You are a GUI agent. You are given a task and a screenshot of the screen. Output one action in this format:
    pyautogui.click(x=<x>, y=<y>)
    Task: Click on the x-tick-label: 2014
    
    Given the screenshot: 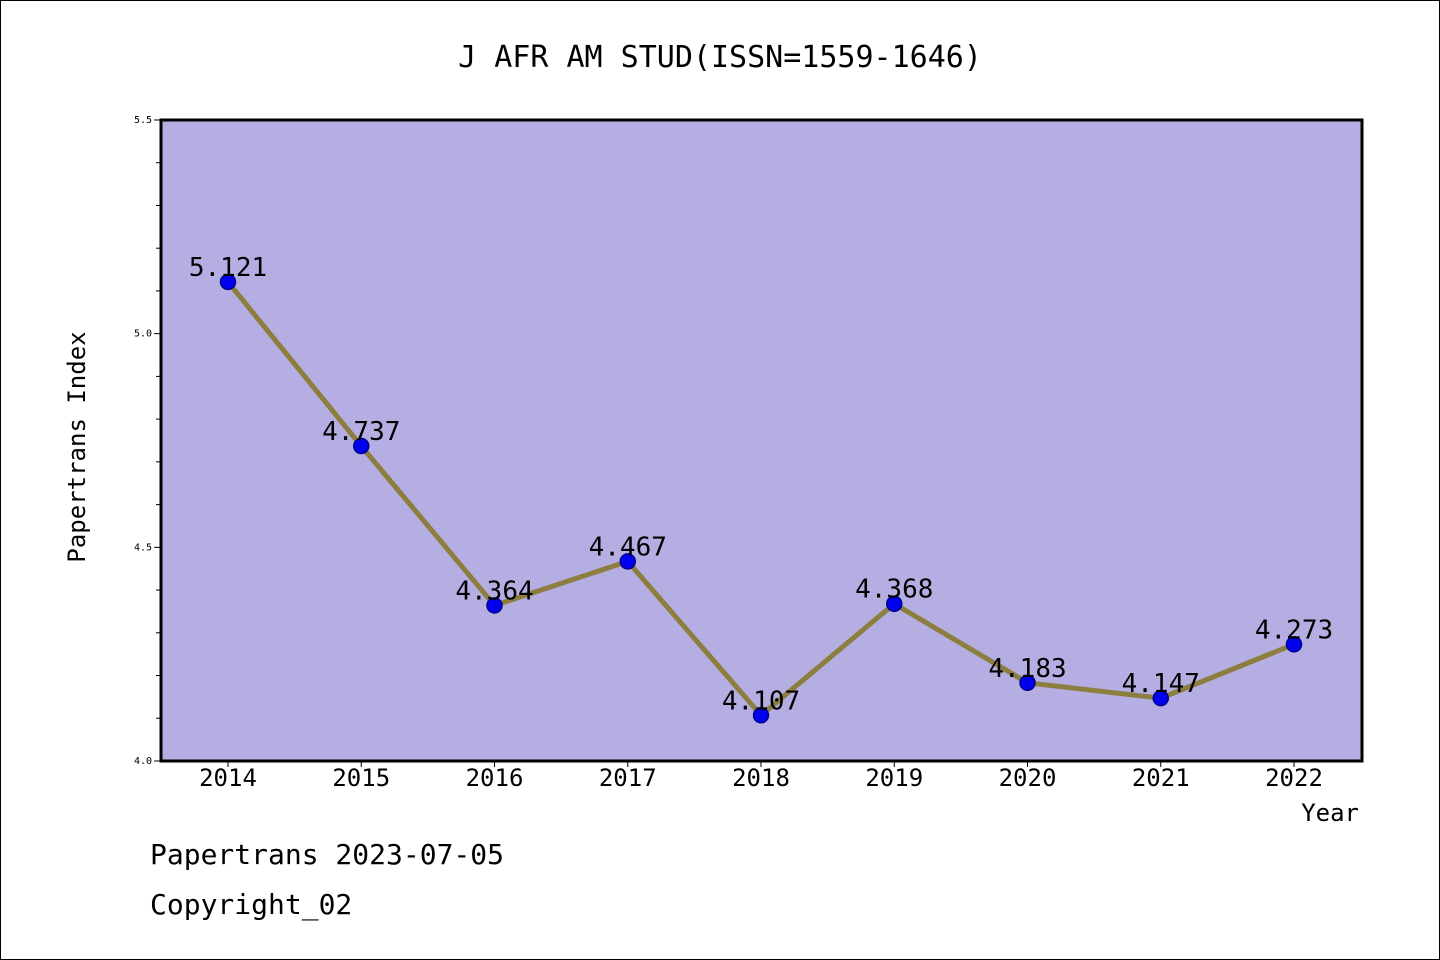 What is the action you would take?
    pyautogui.click(x=228, y=778)
    